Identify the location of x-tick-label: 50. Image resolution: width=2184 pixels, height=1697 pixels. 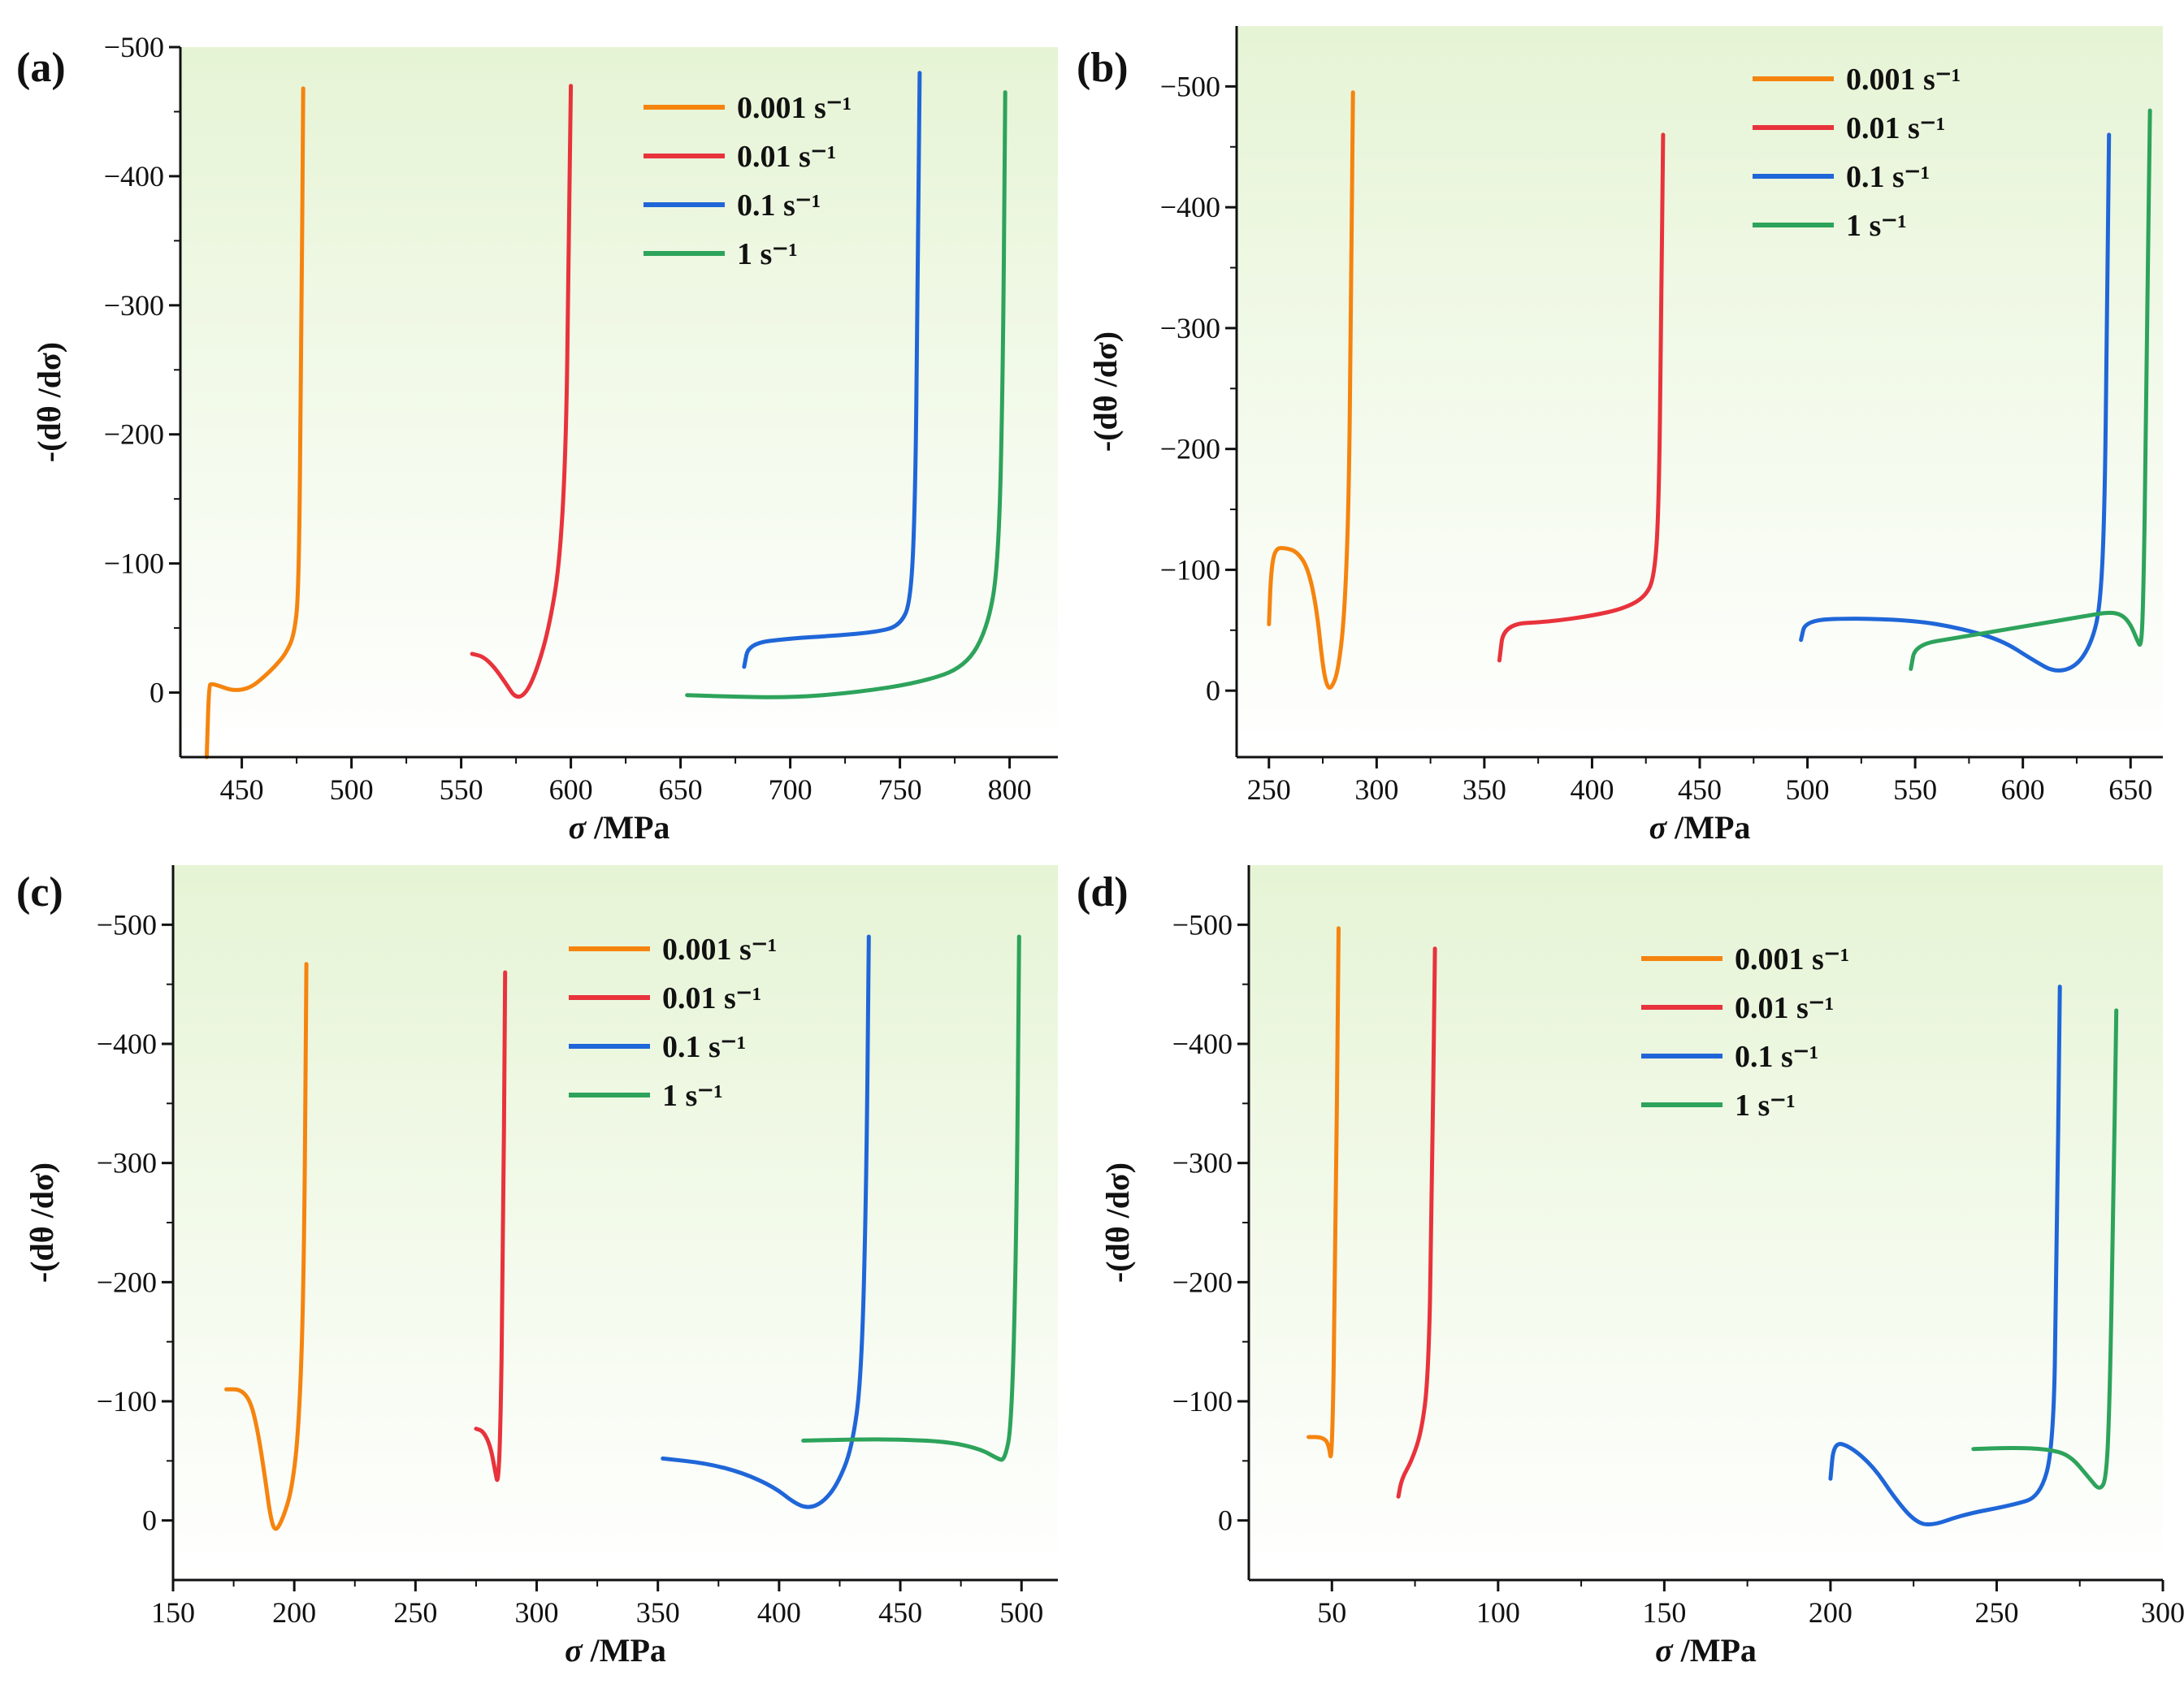
(1332, 1612).